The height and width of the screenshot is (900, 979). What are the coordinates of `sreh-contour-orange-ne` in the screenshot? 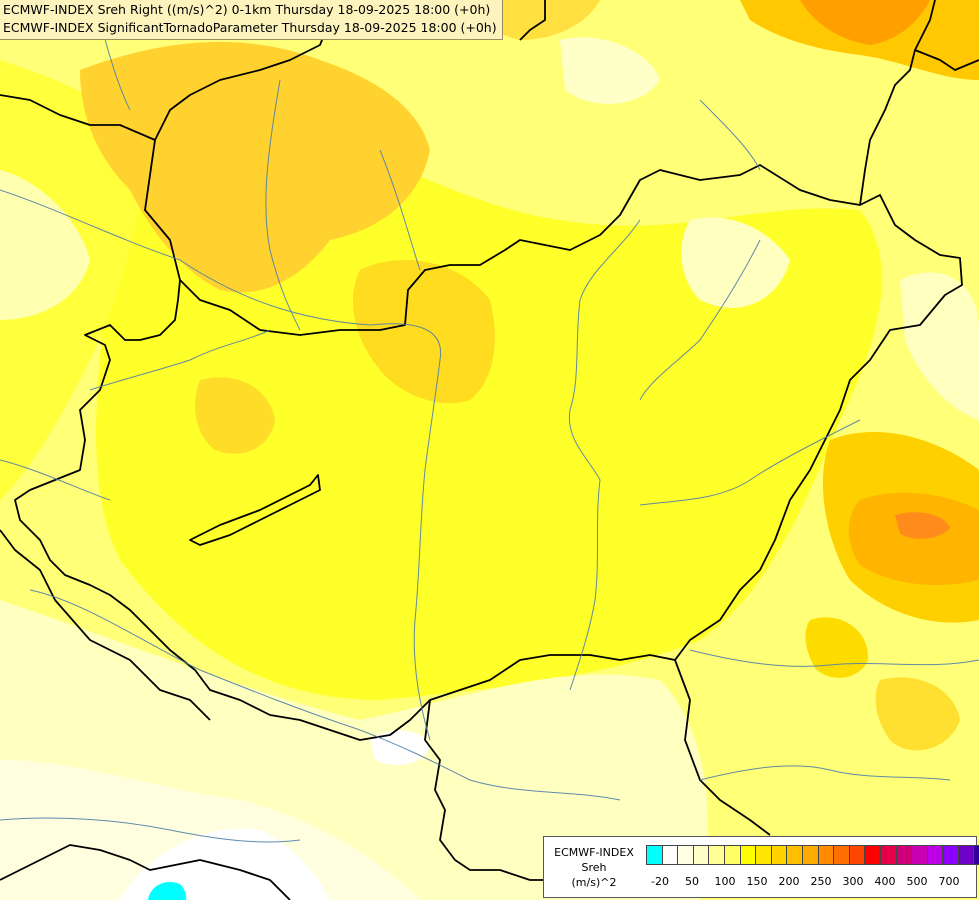 It's located at (865, 22).